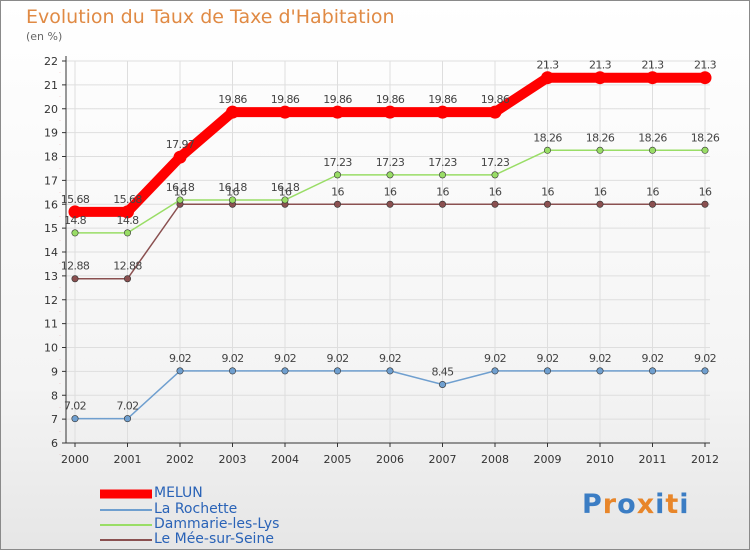 This screenshot has width=750, height=550. Describe the element at coordinates (652, 65) in the screenshot. I see `data-label-melun-2011: 21.3` at that location.